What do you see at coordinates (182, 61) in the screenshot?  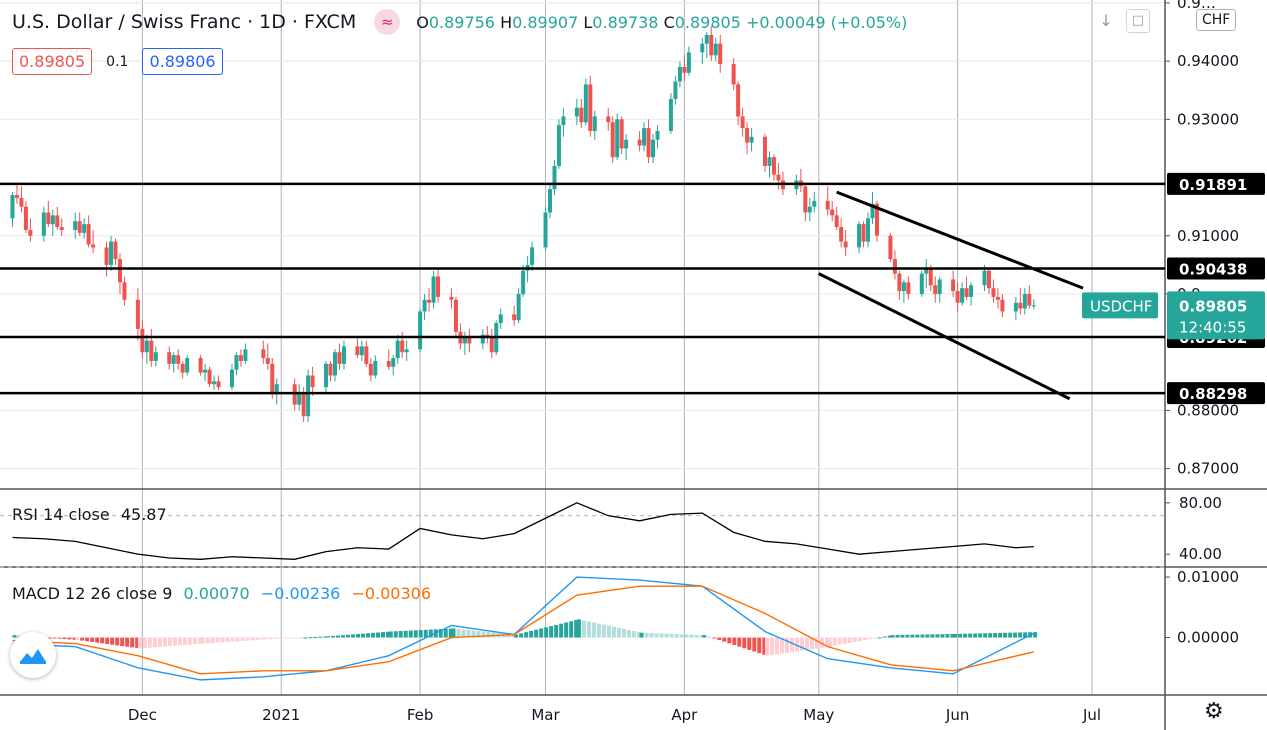 I see `buy-button: 0.89806` at bounding box center [182, 61].